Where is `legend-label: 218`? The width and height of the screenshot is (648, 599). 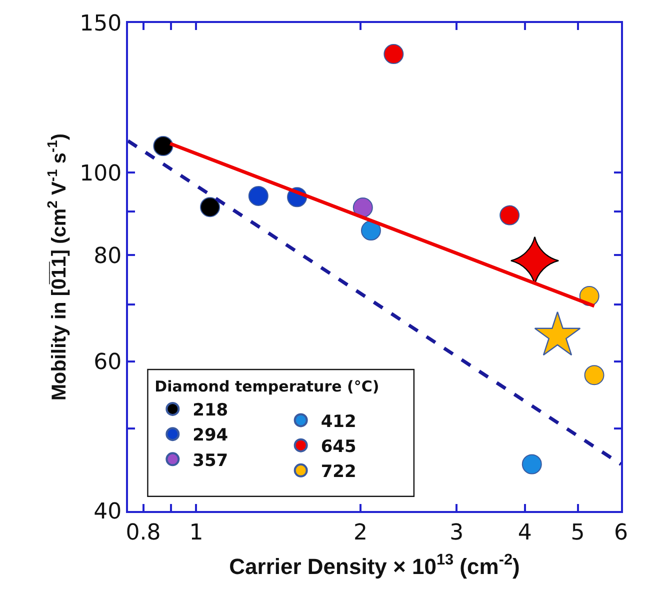
legend-label: 218 is located at coordinates (210, 410).